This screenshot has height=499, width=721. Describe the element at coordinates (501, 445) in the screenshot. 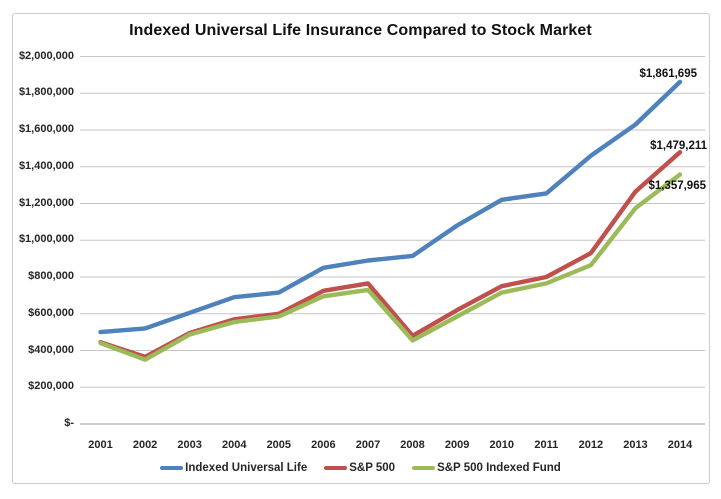

I see `x-axis-tick-label: 2010` at that location.